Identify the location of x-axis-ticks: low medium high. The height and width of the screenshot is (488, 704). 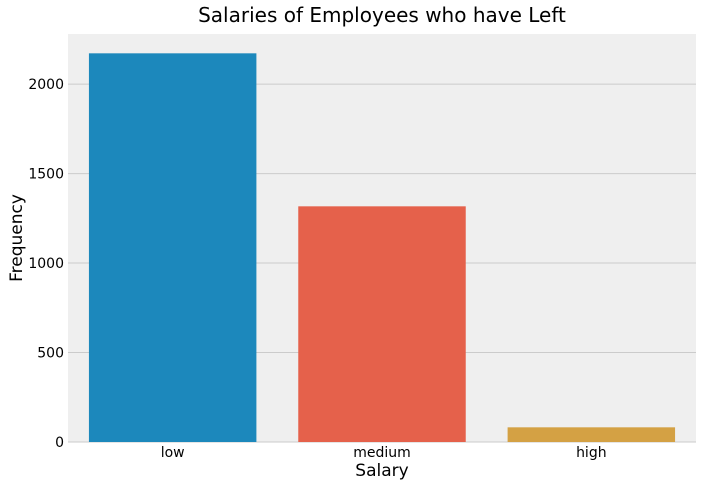
(384, 453).